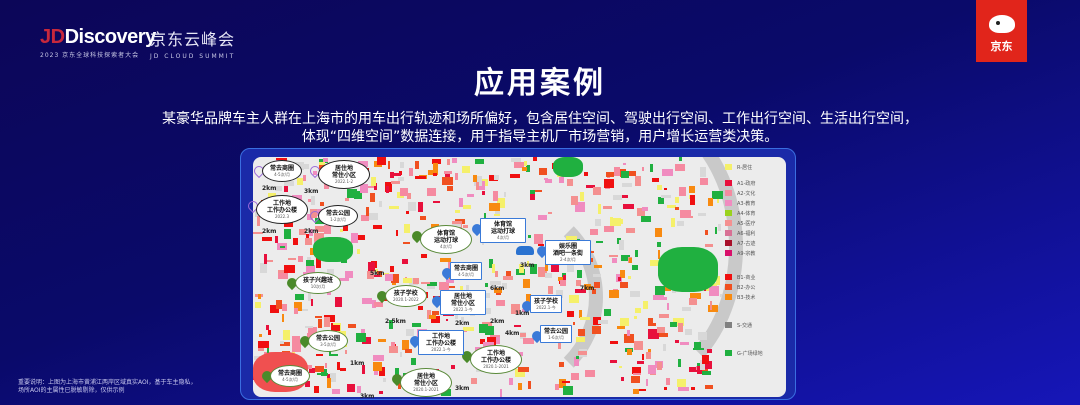 The height and width of the screenshot is (405, 1080). What do you see at coordinates (587, 288) in the screenshot?
I see `distance-label: 7km` at bounding box center [587, 288].